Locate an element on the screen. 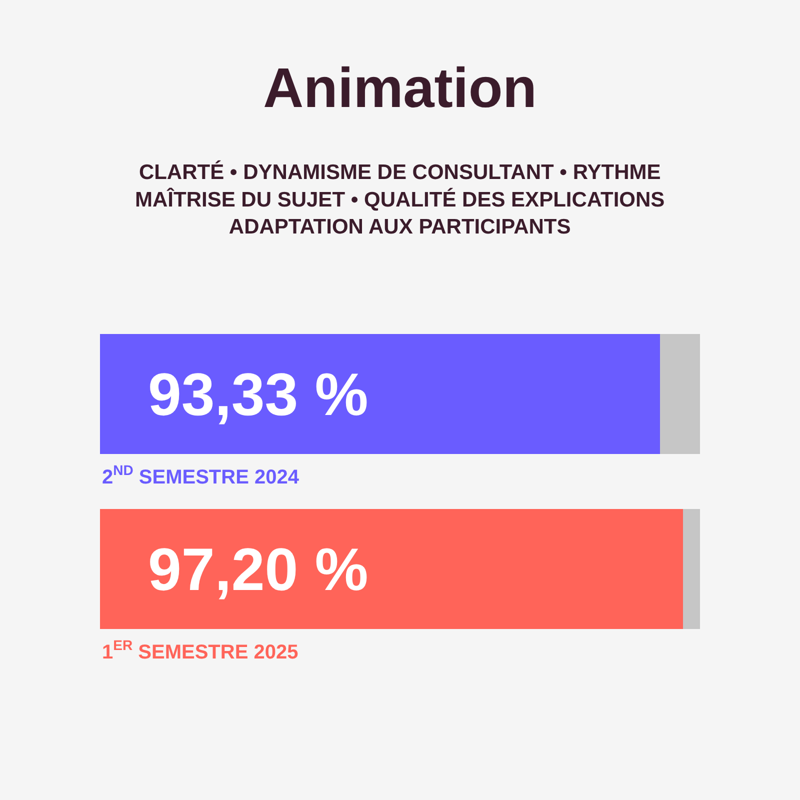 The image size is (800, 800). data-label: 97,20 % is located at coordinates (258, 569).